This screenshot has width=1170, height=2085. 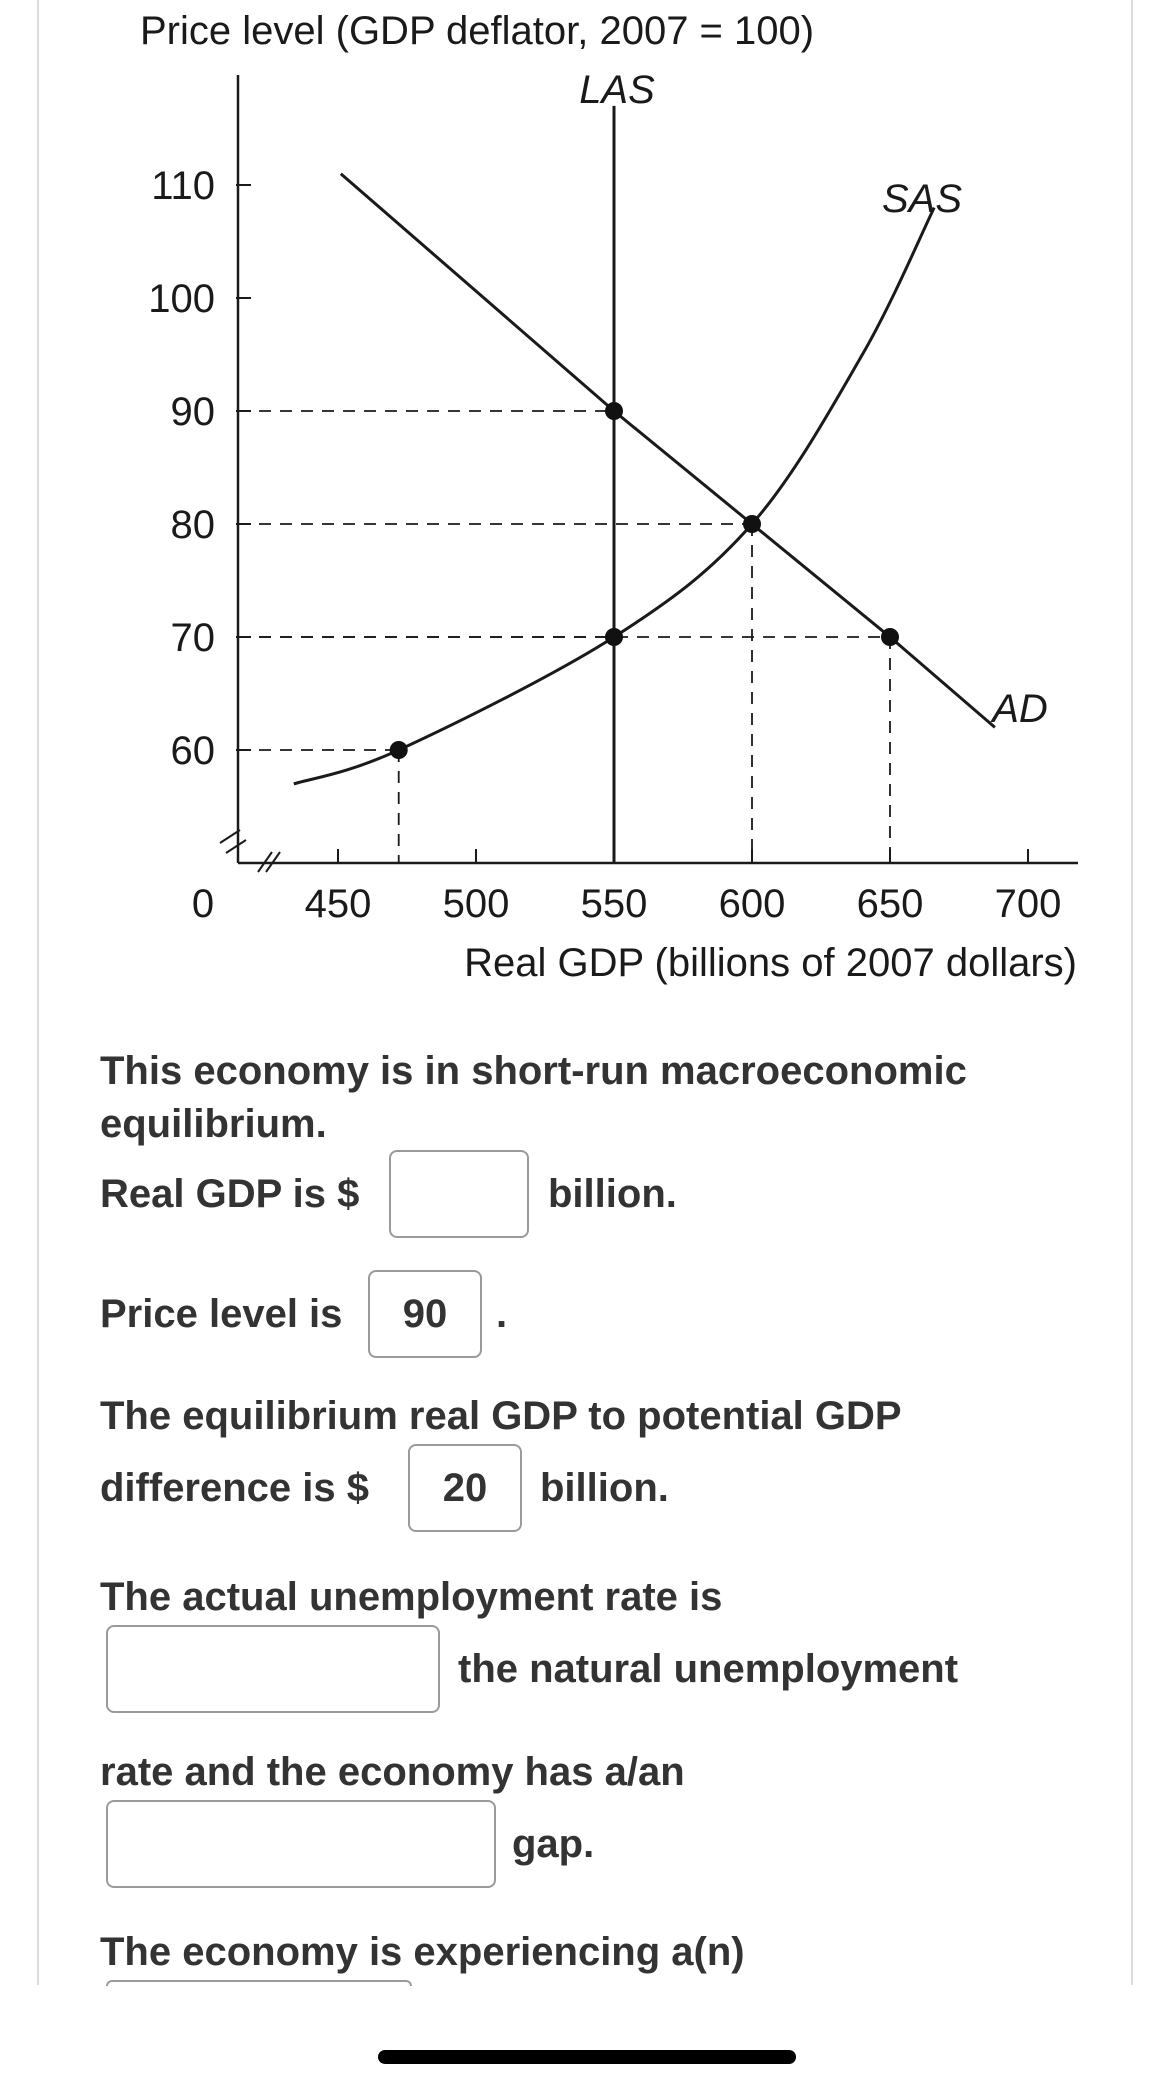 I want to click on question-text-equilibrium-cont: equilibrium., so click(x=213, y=1124).